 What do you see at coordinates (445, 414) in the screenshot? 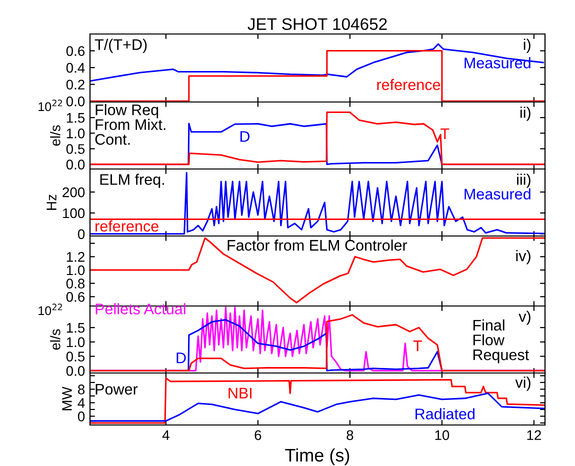
I see `series-label: Radiated` at bounding box center [445, 414].